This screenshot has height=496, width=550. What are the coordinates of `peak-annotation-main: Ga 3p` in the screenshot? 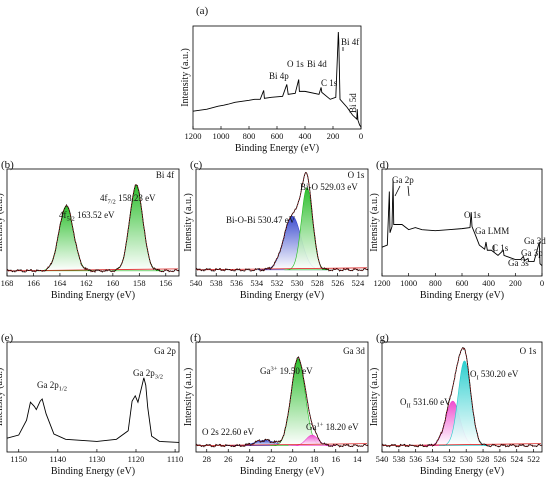 It's located at (532, 253).